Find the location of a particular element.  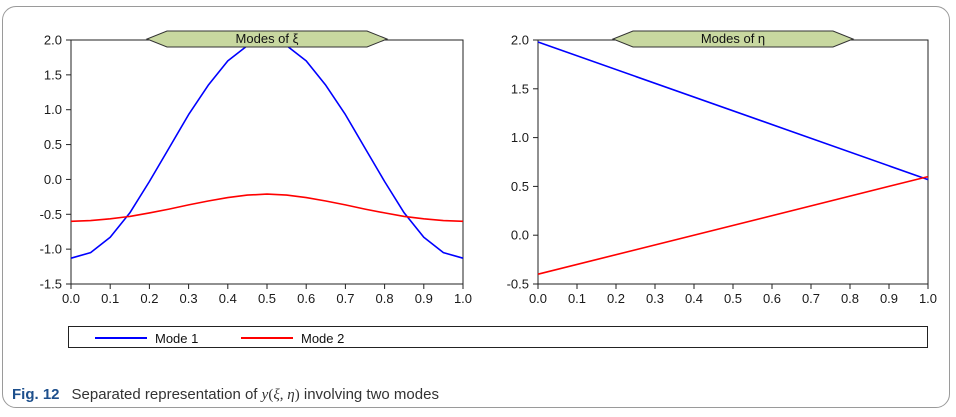

chart-2-x-tick-label: 0.5 is located at coordinates (733, 298).